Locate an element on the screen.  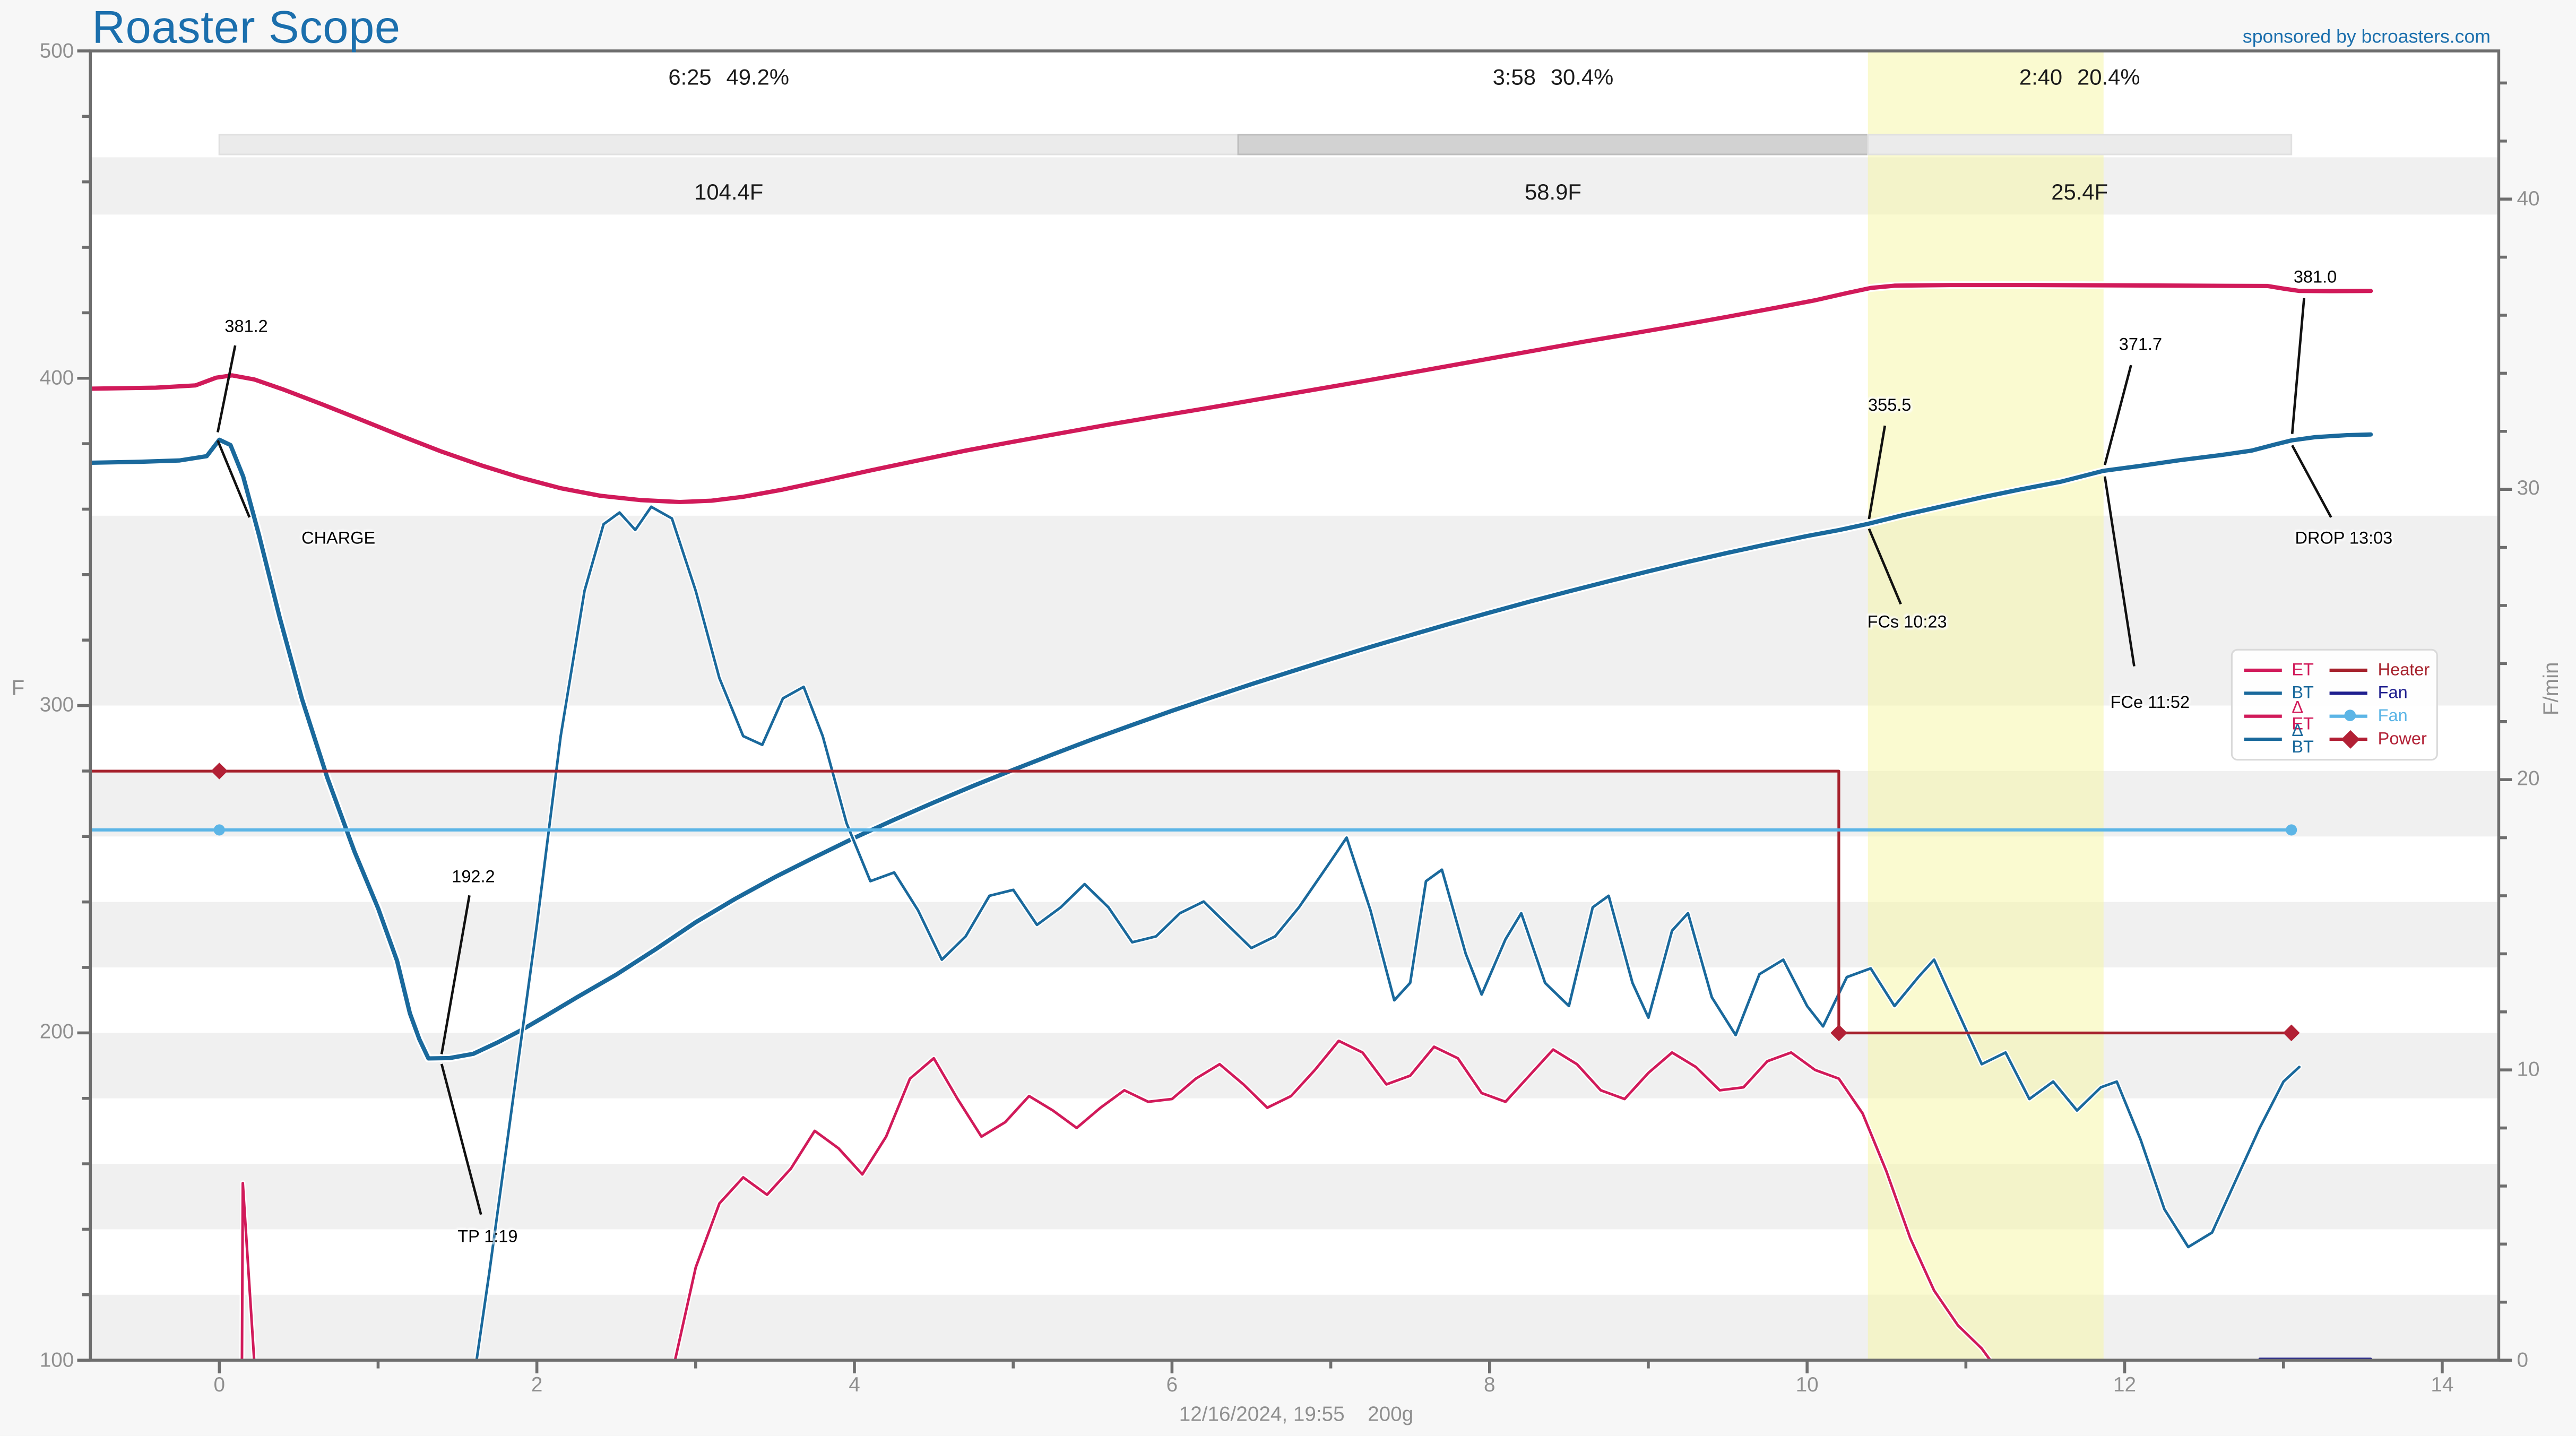
phase-development-time: 2:40 is located at coordinates (2041, 77).